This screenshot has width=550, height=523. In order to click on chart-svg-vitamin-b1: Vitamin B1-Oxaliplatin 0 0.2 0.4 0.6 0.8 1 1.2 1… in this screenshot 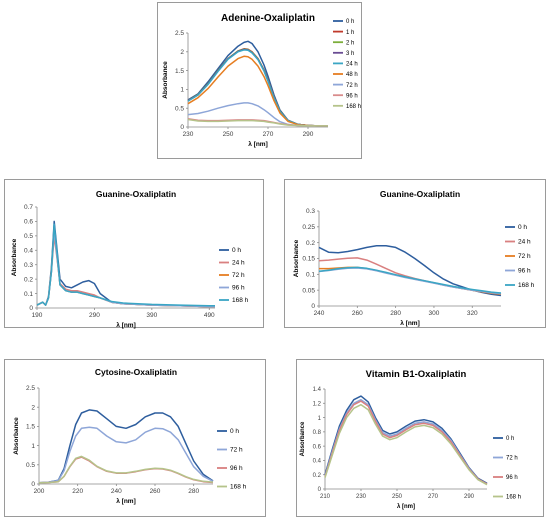, I will do `click(410, 439)`.